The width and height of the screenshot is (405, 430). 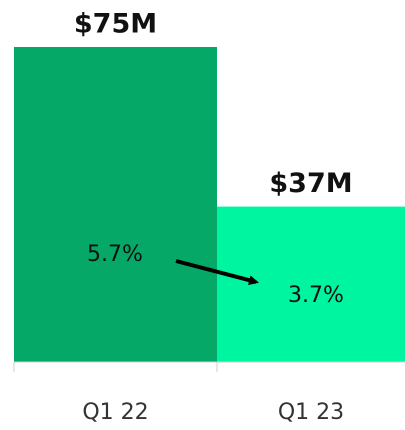 What do you see at coordinates (316, 295) in the screenshot?
I see `annotation: 3.7%` at bounding box center [316, 295].